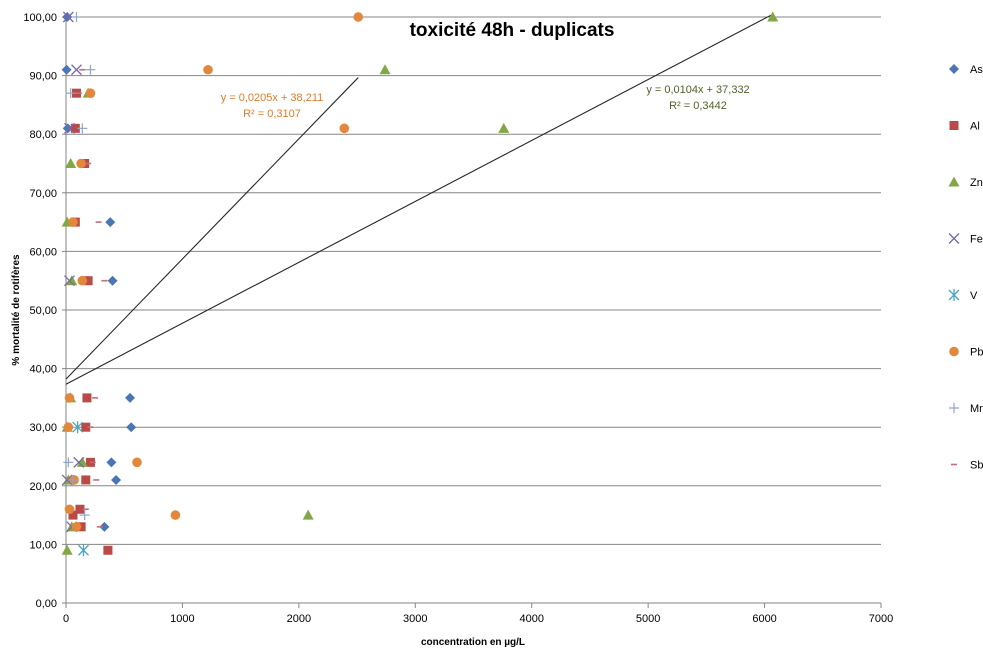 The height and width of the screenshot is (656, 983). What do you see at coordinates (182, 619) in the screenshot?
I see `x-tick-label: 1000` at bounding box center [182, 619].